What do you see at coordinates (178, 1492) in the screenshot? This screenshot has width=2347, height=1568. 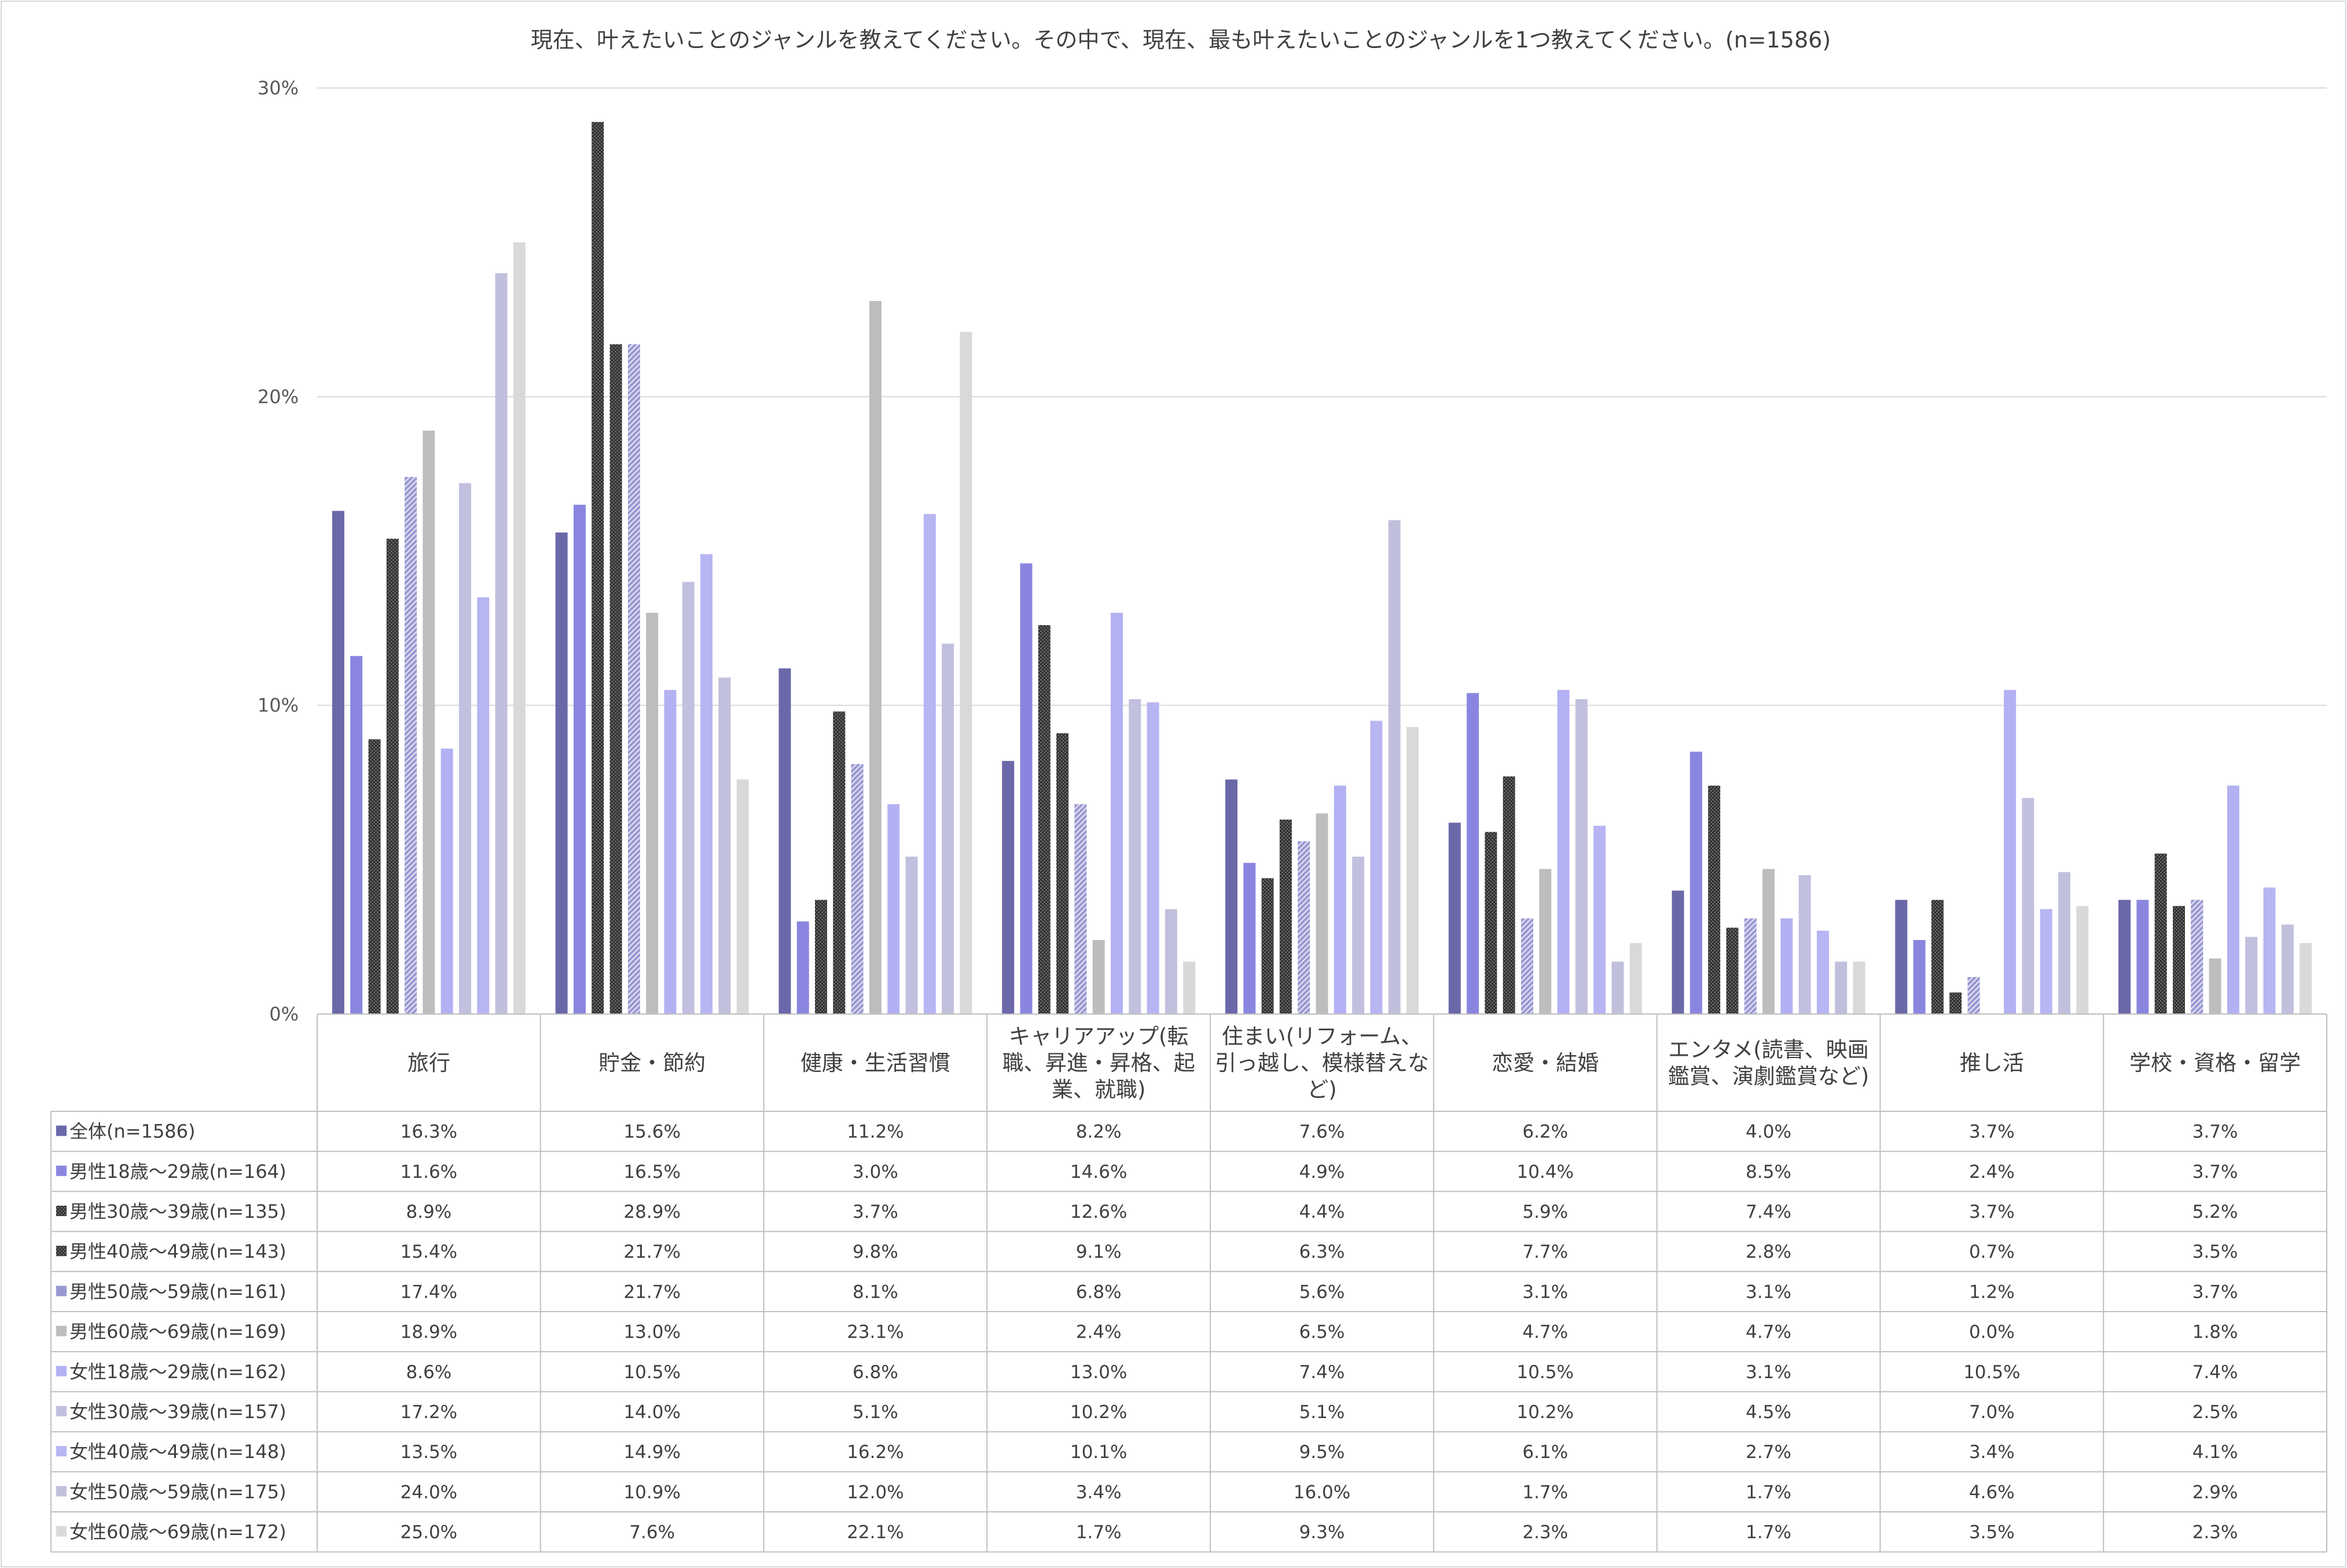 I see `series-name: 女性50歳〜59歳(n=175)` at bounding box center [178, 1492].